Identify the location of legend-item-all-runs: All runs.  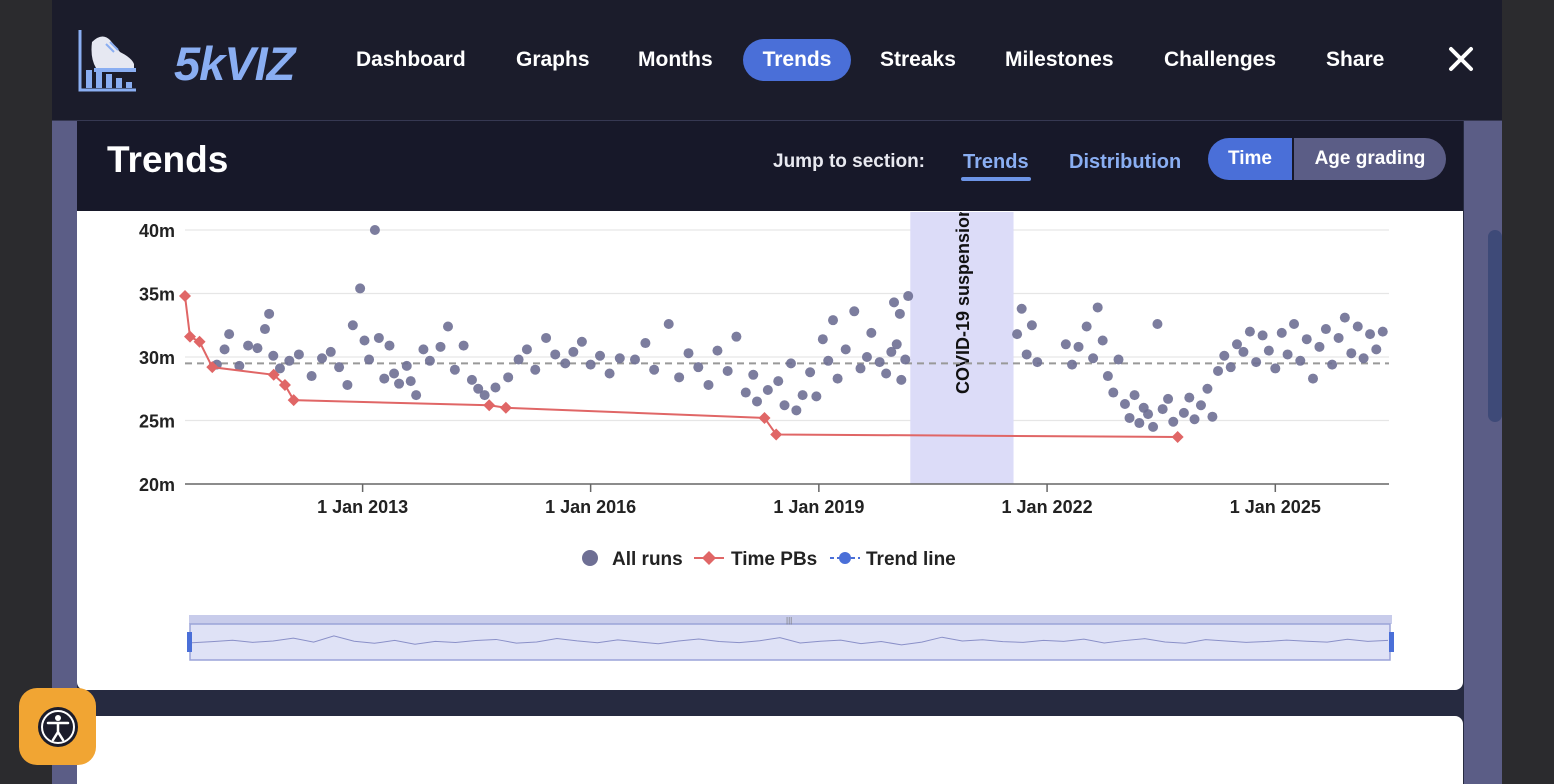
(632, 559).